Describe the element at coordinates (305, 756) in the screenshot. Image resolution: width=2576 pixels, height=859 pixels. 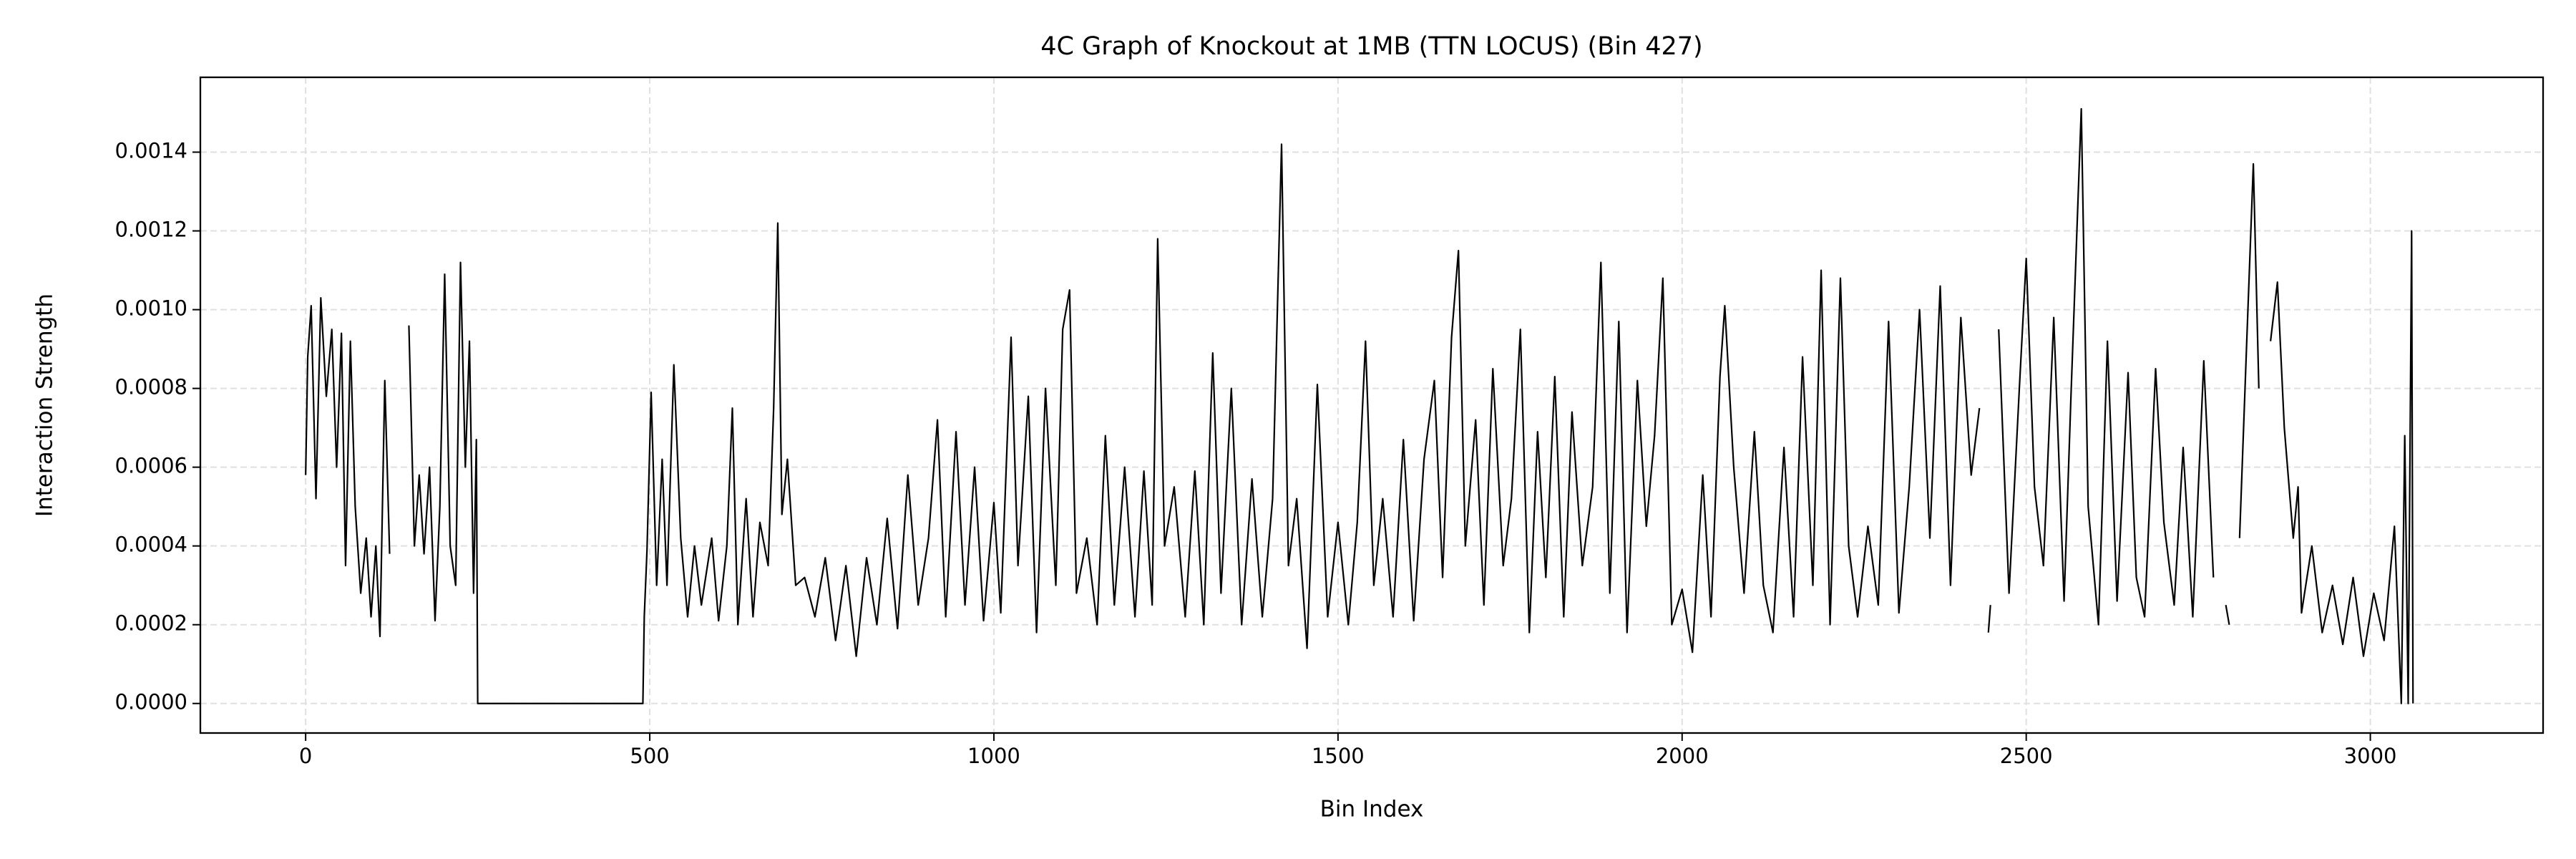
I see `x-tick-label: 0` at that location.